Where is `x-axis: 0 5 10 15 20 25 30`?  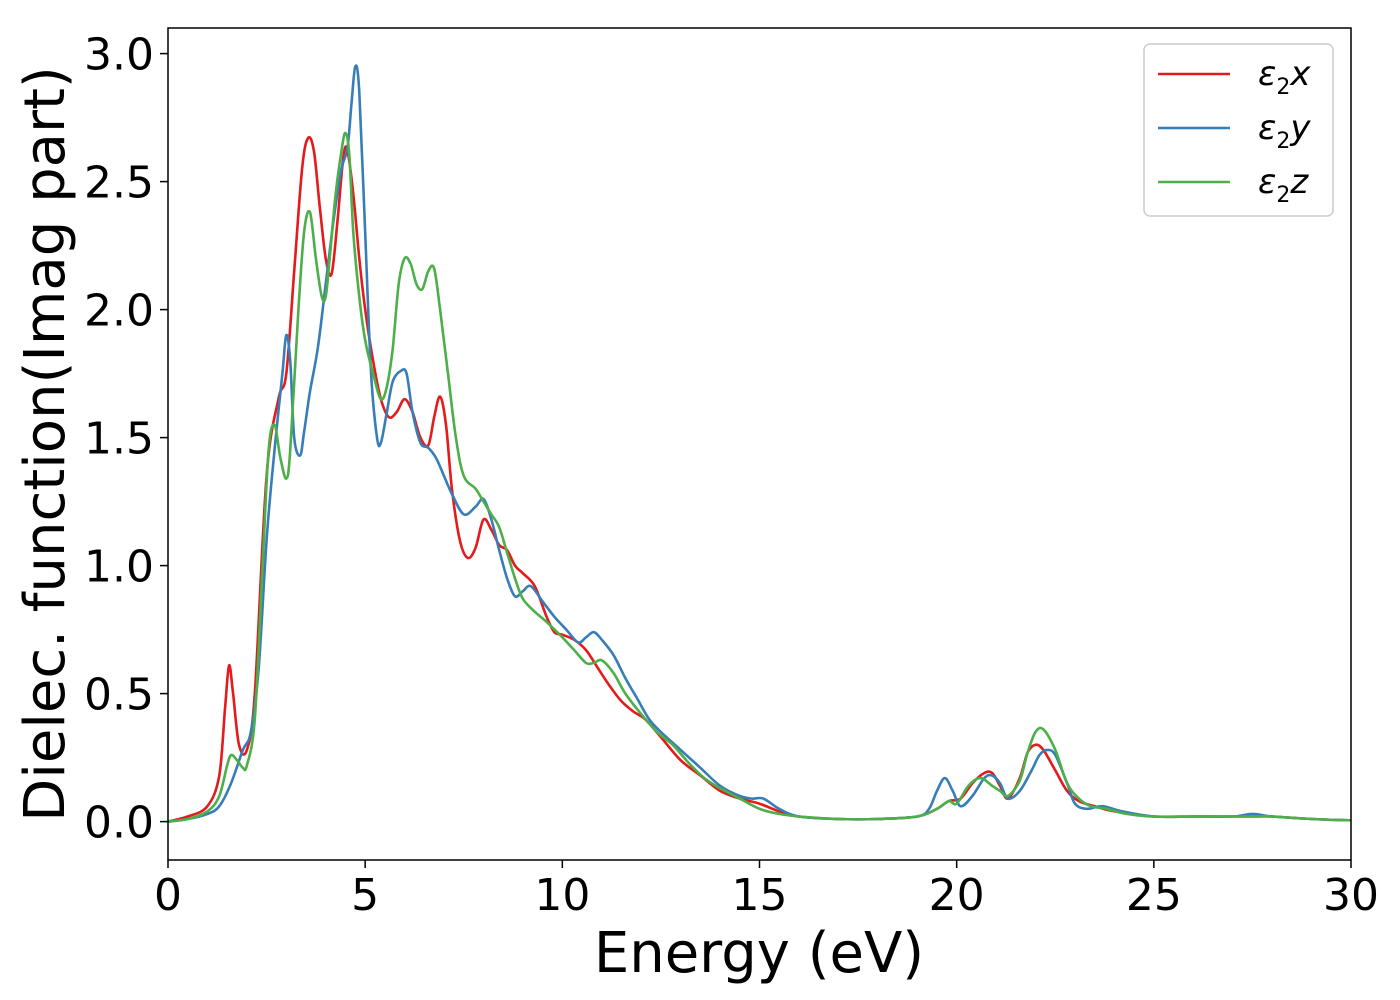
x-axis: 0 5 10 15 20 25 30 is located at coordinates (766, 890).